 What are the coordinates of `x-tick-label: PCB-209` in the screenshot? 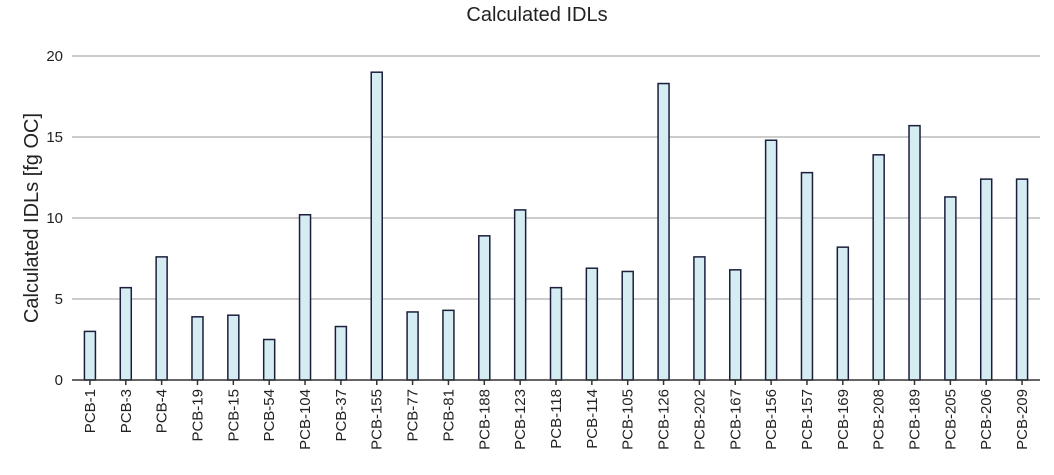 It's located at (1022, 419).